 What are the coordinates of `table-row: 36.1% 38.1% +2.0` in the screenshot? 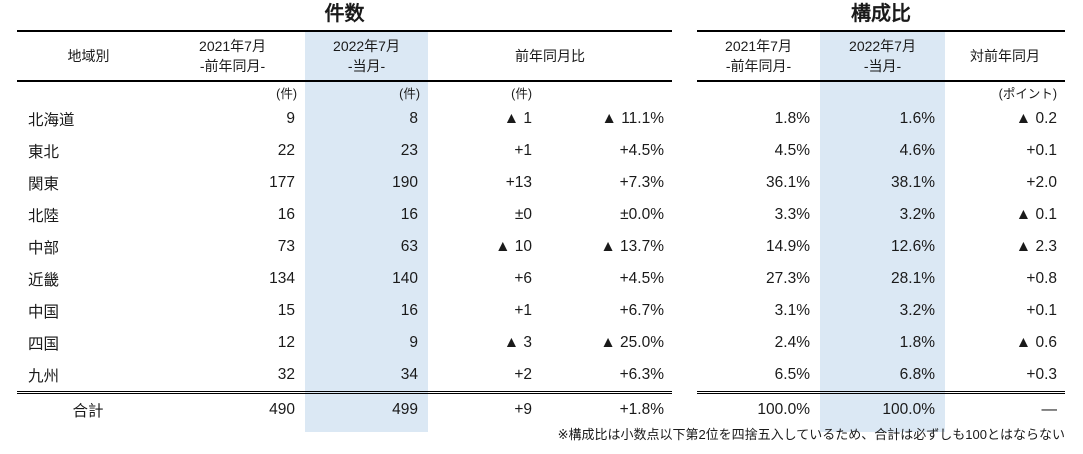 It's located at (881, 183).